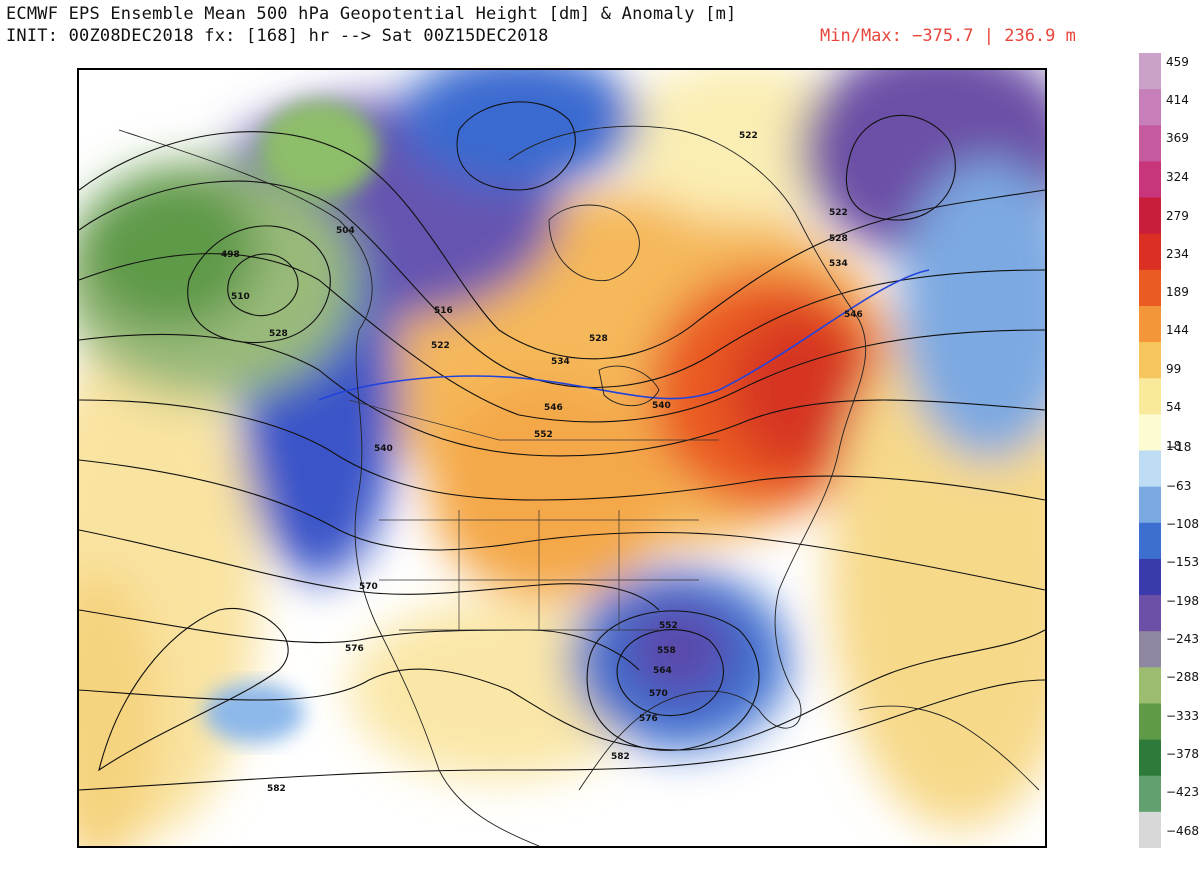 The width and height of the screenshot is (1204, 896). I want to click on colorbar-tick-label: 324, so click(1177, 177).